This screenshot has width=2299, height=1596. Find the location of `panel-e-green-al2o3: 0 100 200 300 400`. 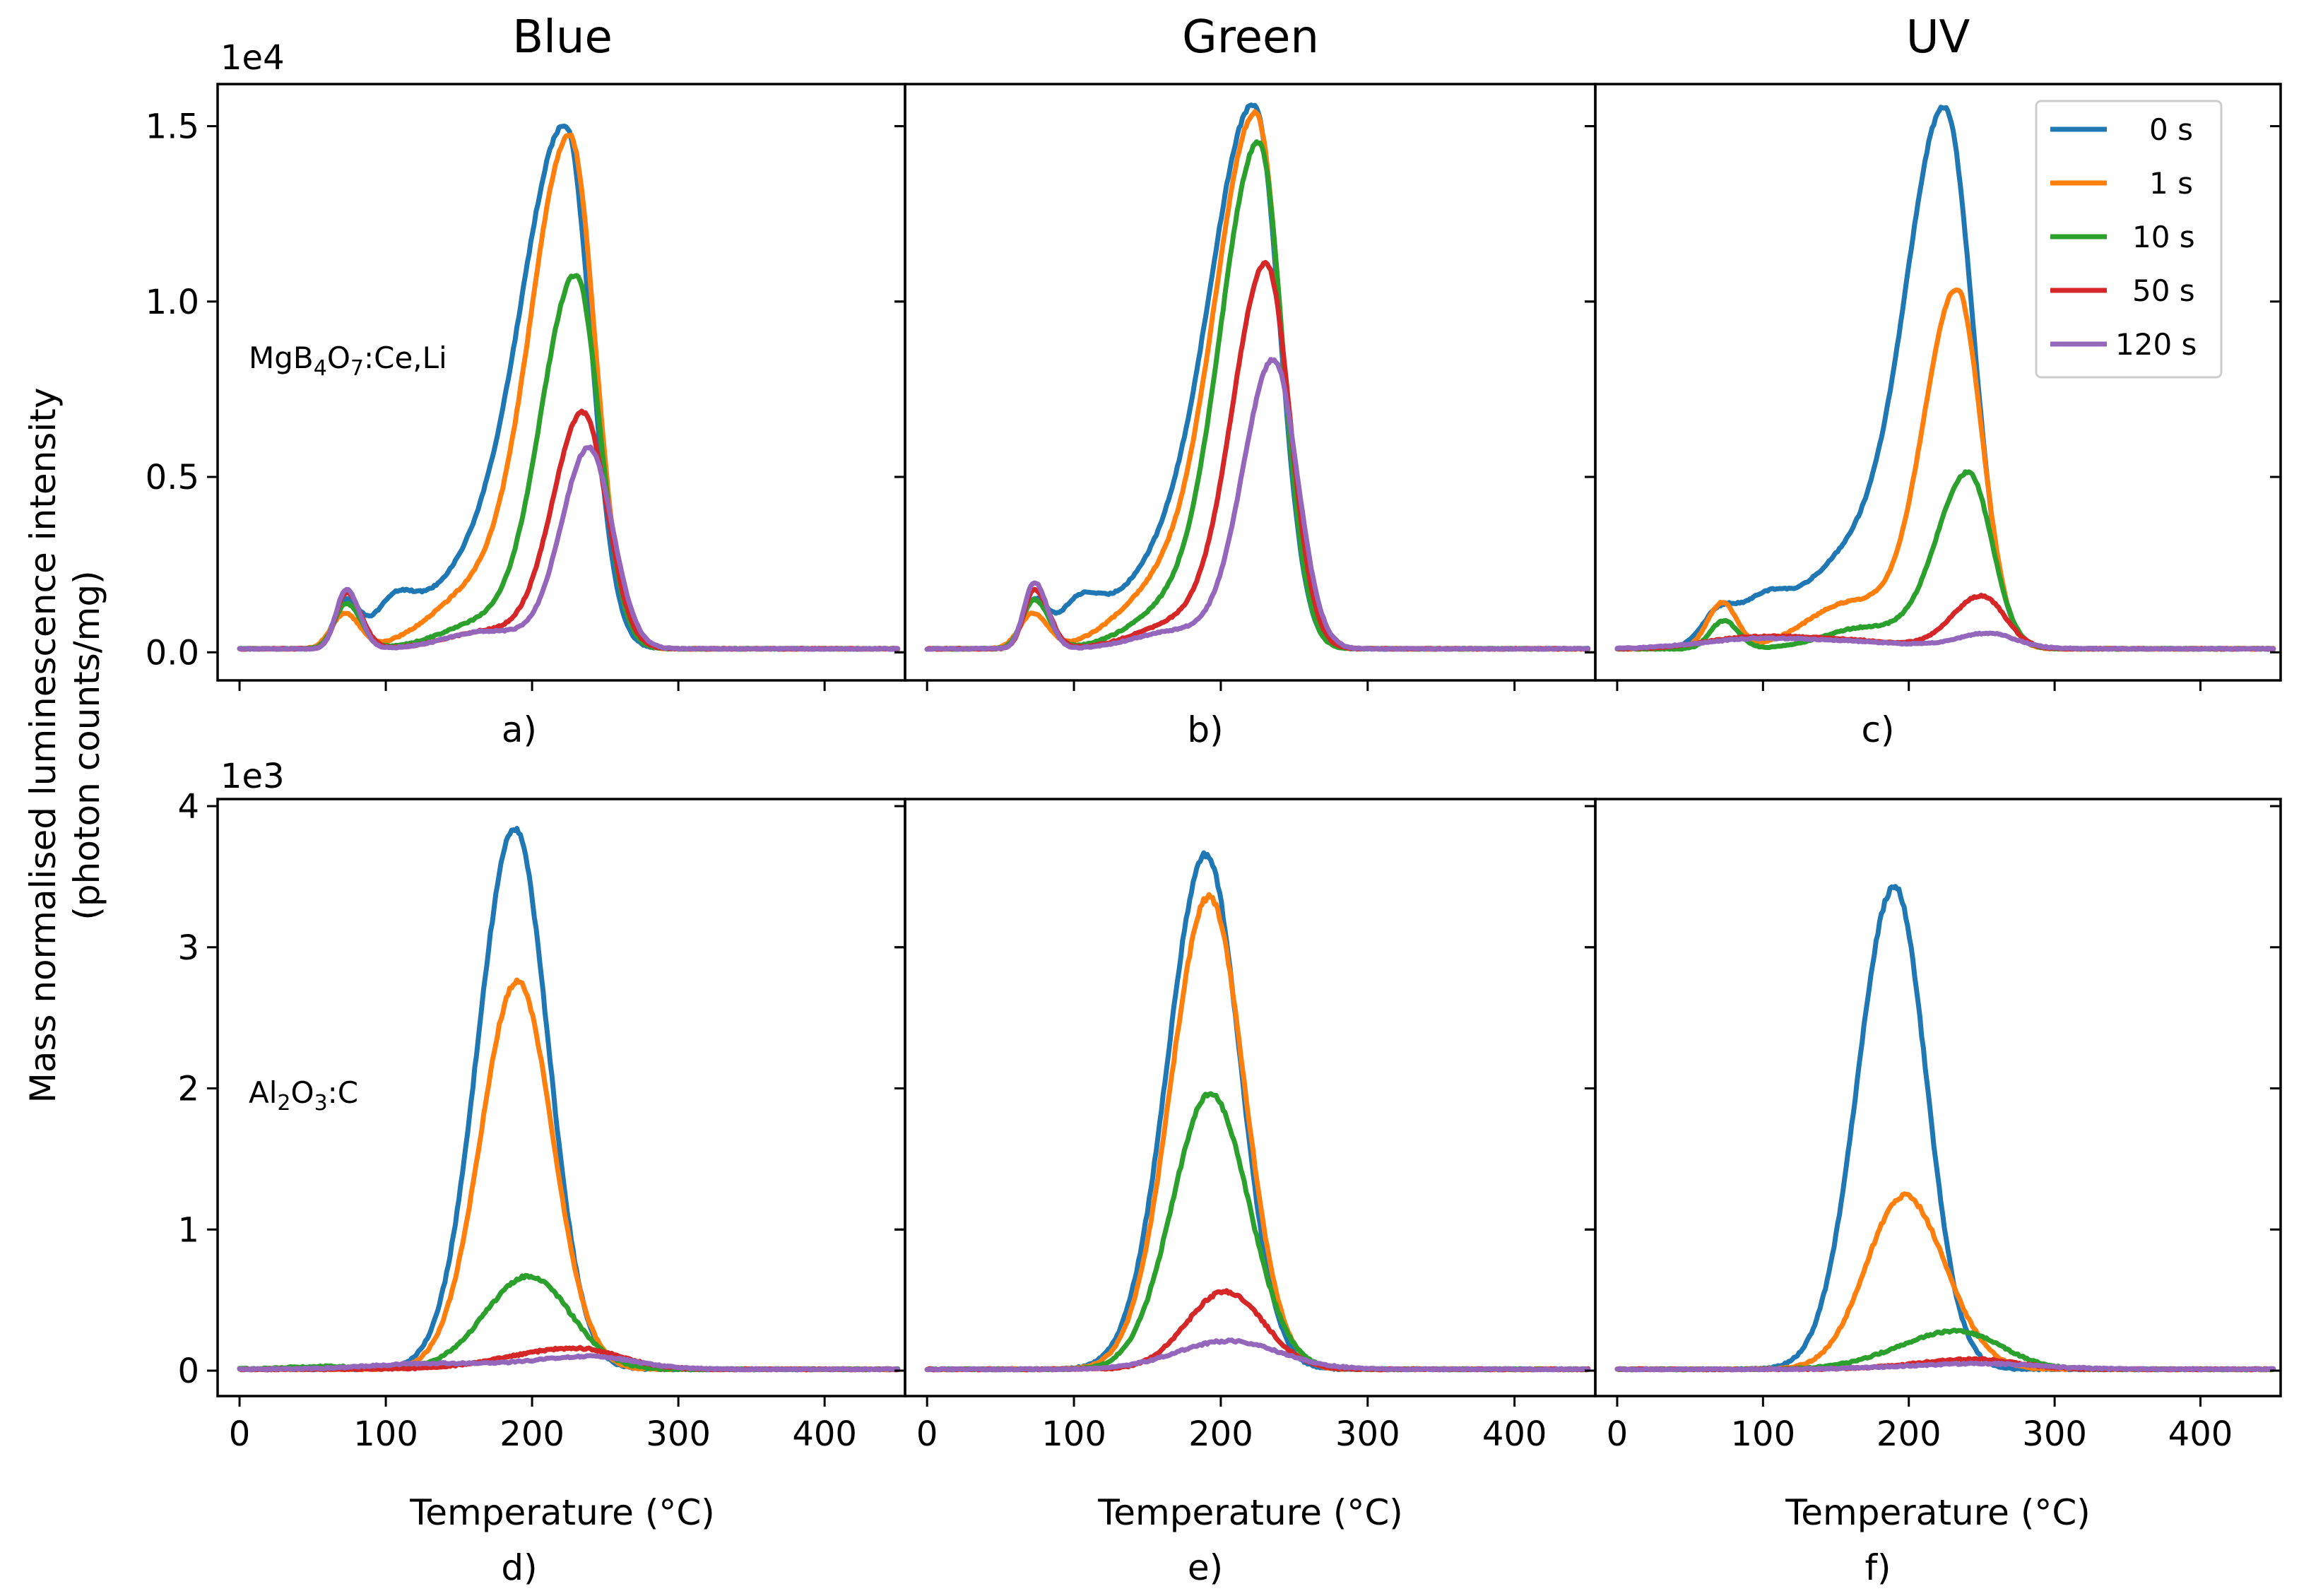

panel-e-green-al2o3: 0 100 200 300 400 is located at coordinates (1245, 1126).